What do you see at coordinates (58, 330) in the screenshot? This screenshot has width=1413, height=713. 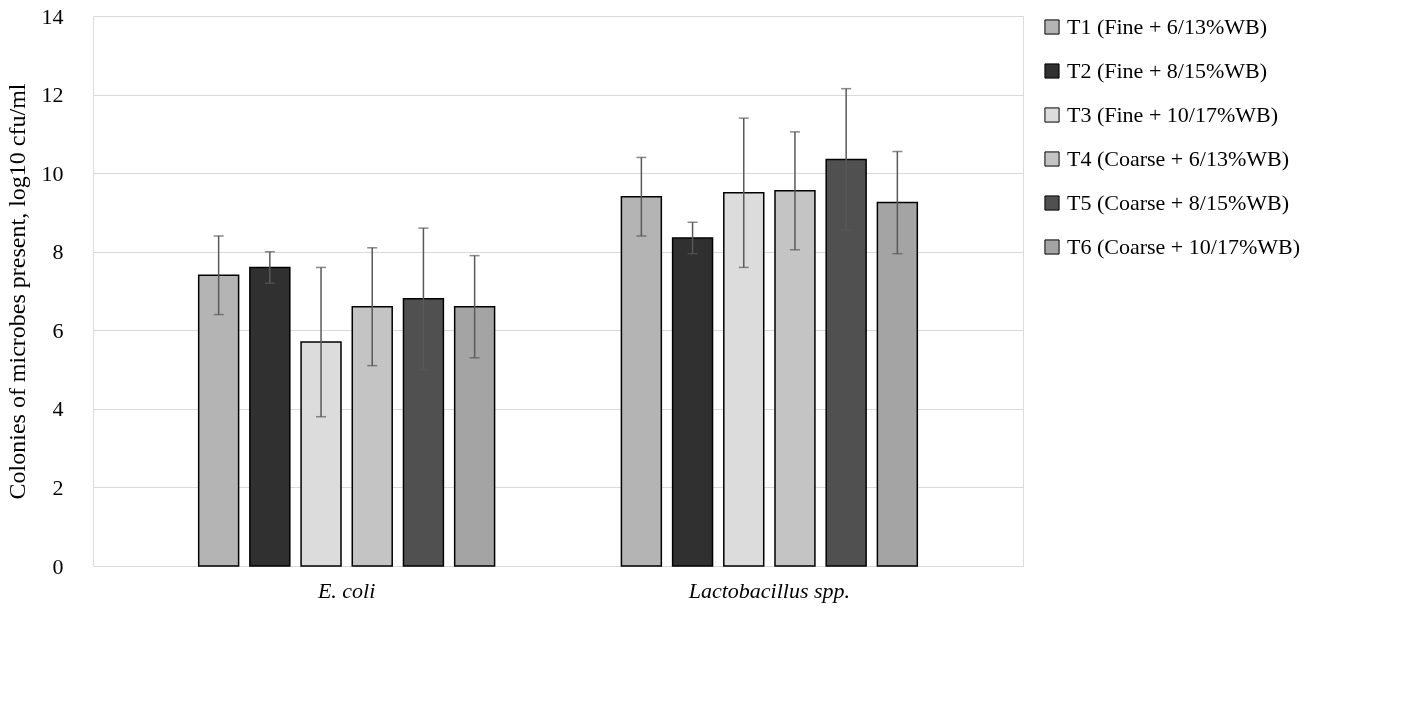 I see `y-tick-label: 6` at bounding box center [58, 330].